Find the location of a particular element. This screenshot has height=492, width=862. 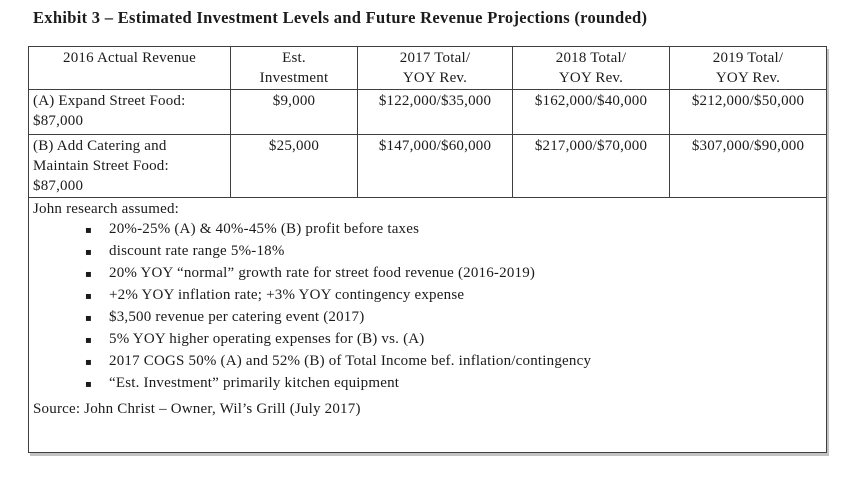

option-a-est-investment: $9,000 is located at coordinates (294, 112).